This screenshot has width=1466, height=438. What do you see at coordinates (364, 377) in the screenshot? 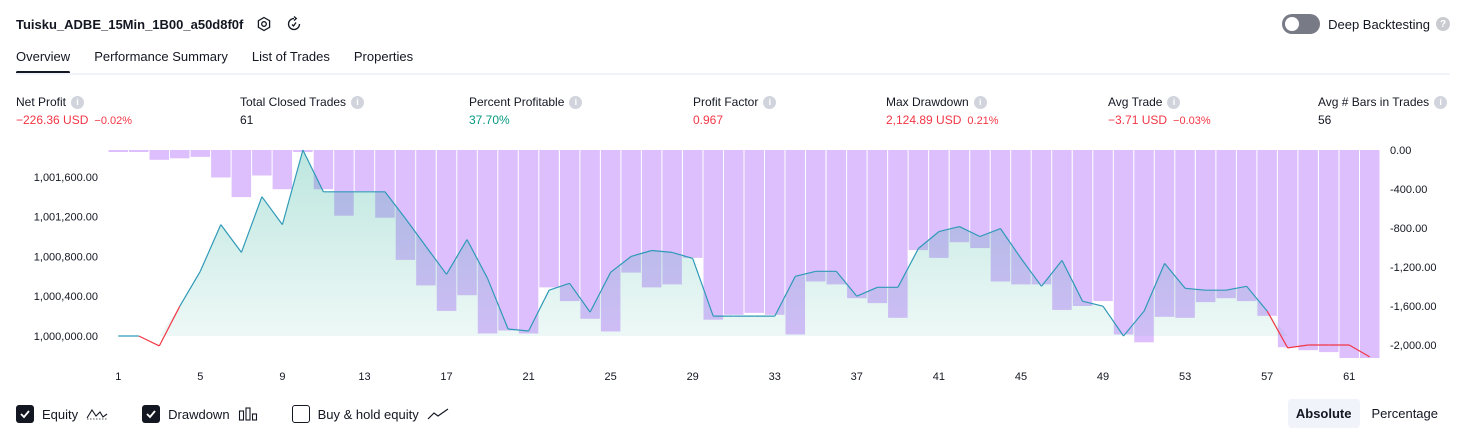
I see `x-axis-tick: 13` at bounding box center [364, 377].